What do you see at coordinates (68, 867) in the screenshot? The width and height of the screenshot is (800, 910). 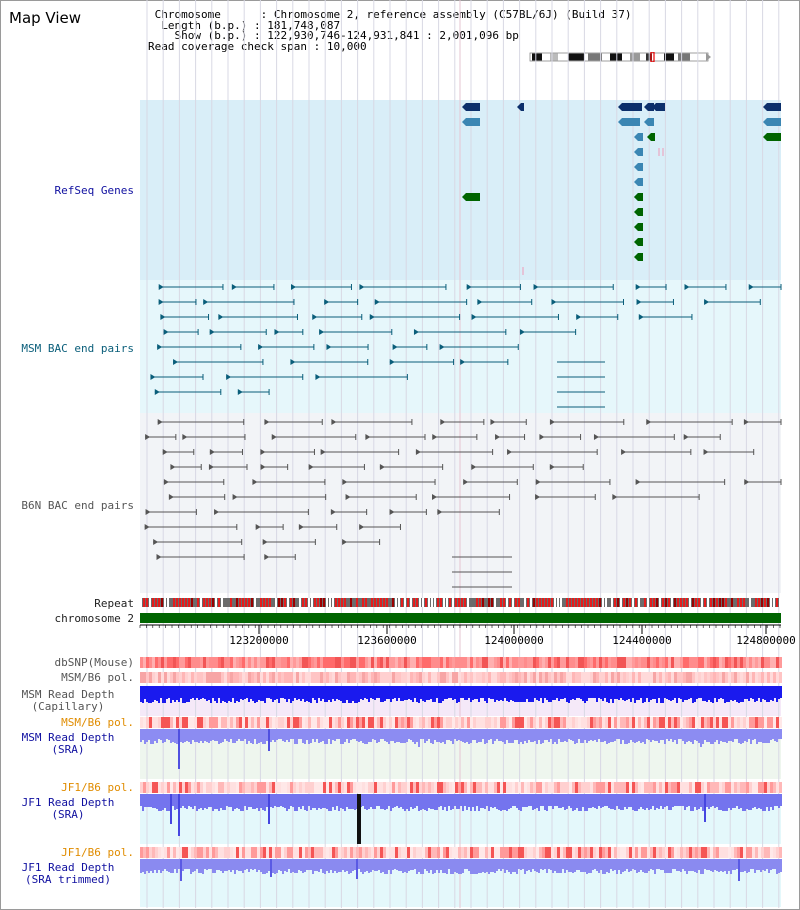 I see `track-label-jf1-read-depth-trim: JF1 Read Depth` at bounding box center [68, 867].